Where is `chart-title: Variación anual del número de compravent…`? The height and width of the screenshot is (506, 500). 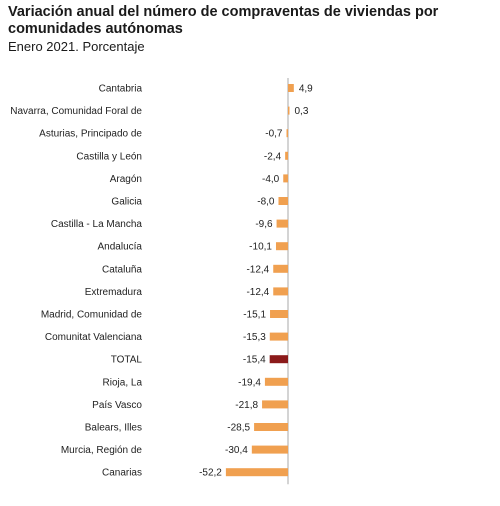
chart-title: Variación anual del número de compravent… is located at coordinates (223, 20).